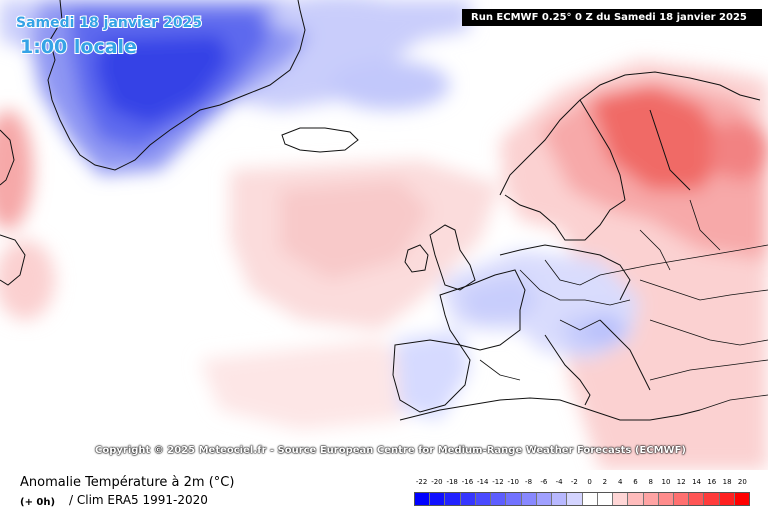 Image resolution: width=768 pixels, height=512 pixels. What do you see at coordinates (742, 482) in the screenshot?
I see `legend-label: 20` at bounding box center [742, 482].